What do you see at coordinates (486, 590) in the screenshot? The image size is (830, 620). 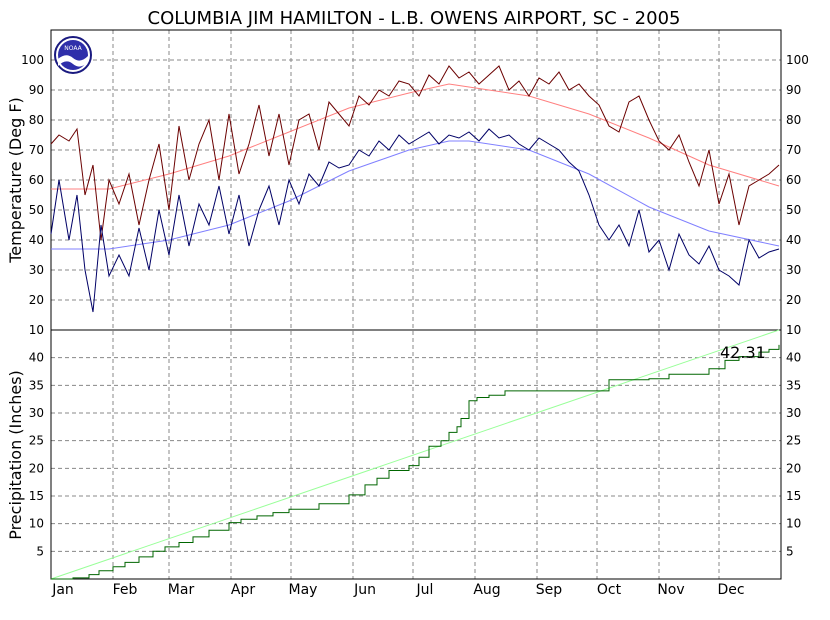 I see `month-label: Aug` at bounding box center [486, 590].